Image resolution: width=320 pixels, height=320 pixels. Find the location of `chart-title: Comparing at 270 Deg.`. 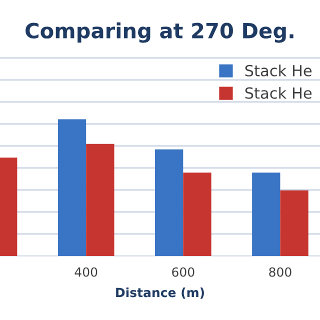

chart-title: Comparing at 270 Deg. is located at coordinates (160, 32).